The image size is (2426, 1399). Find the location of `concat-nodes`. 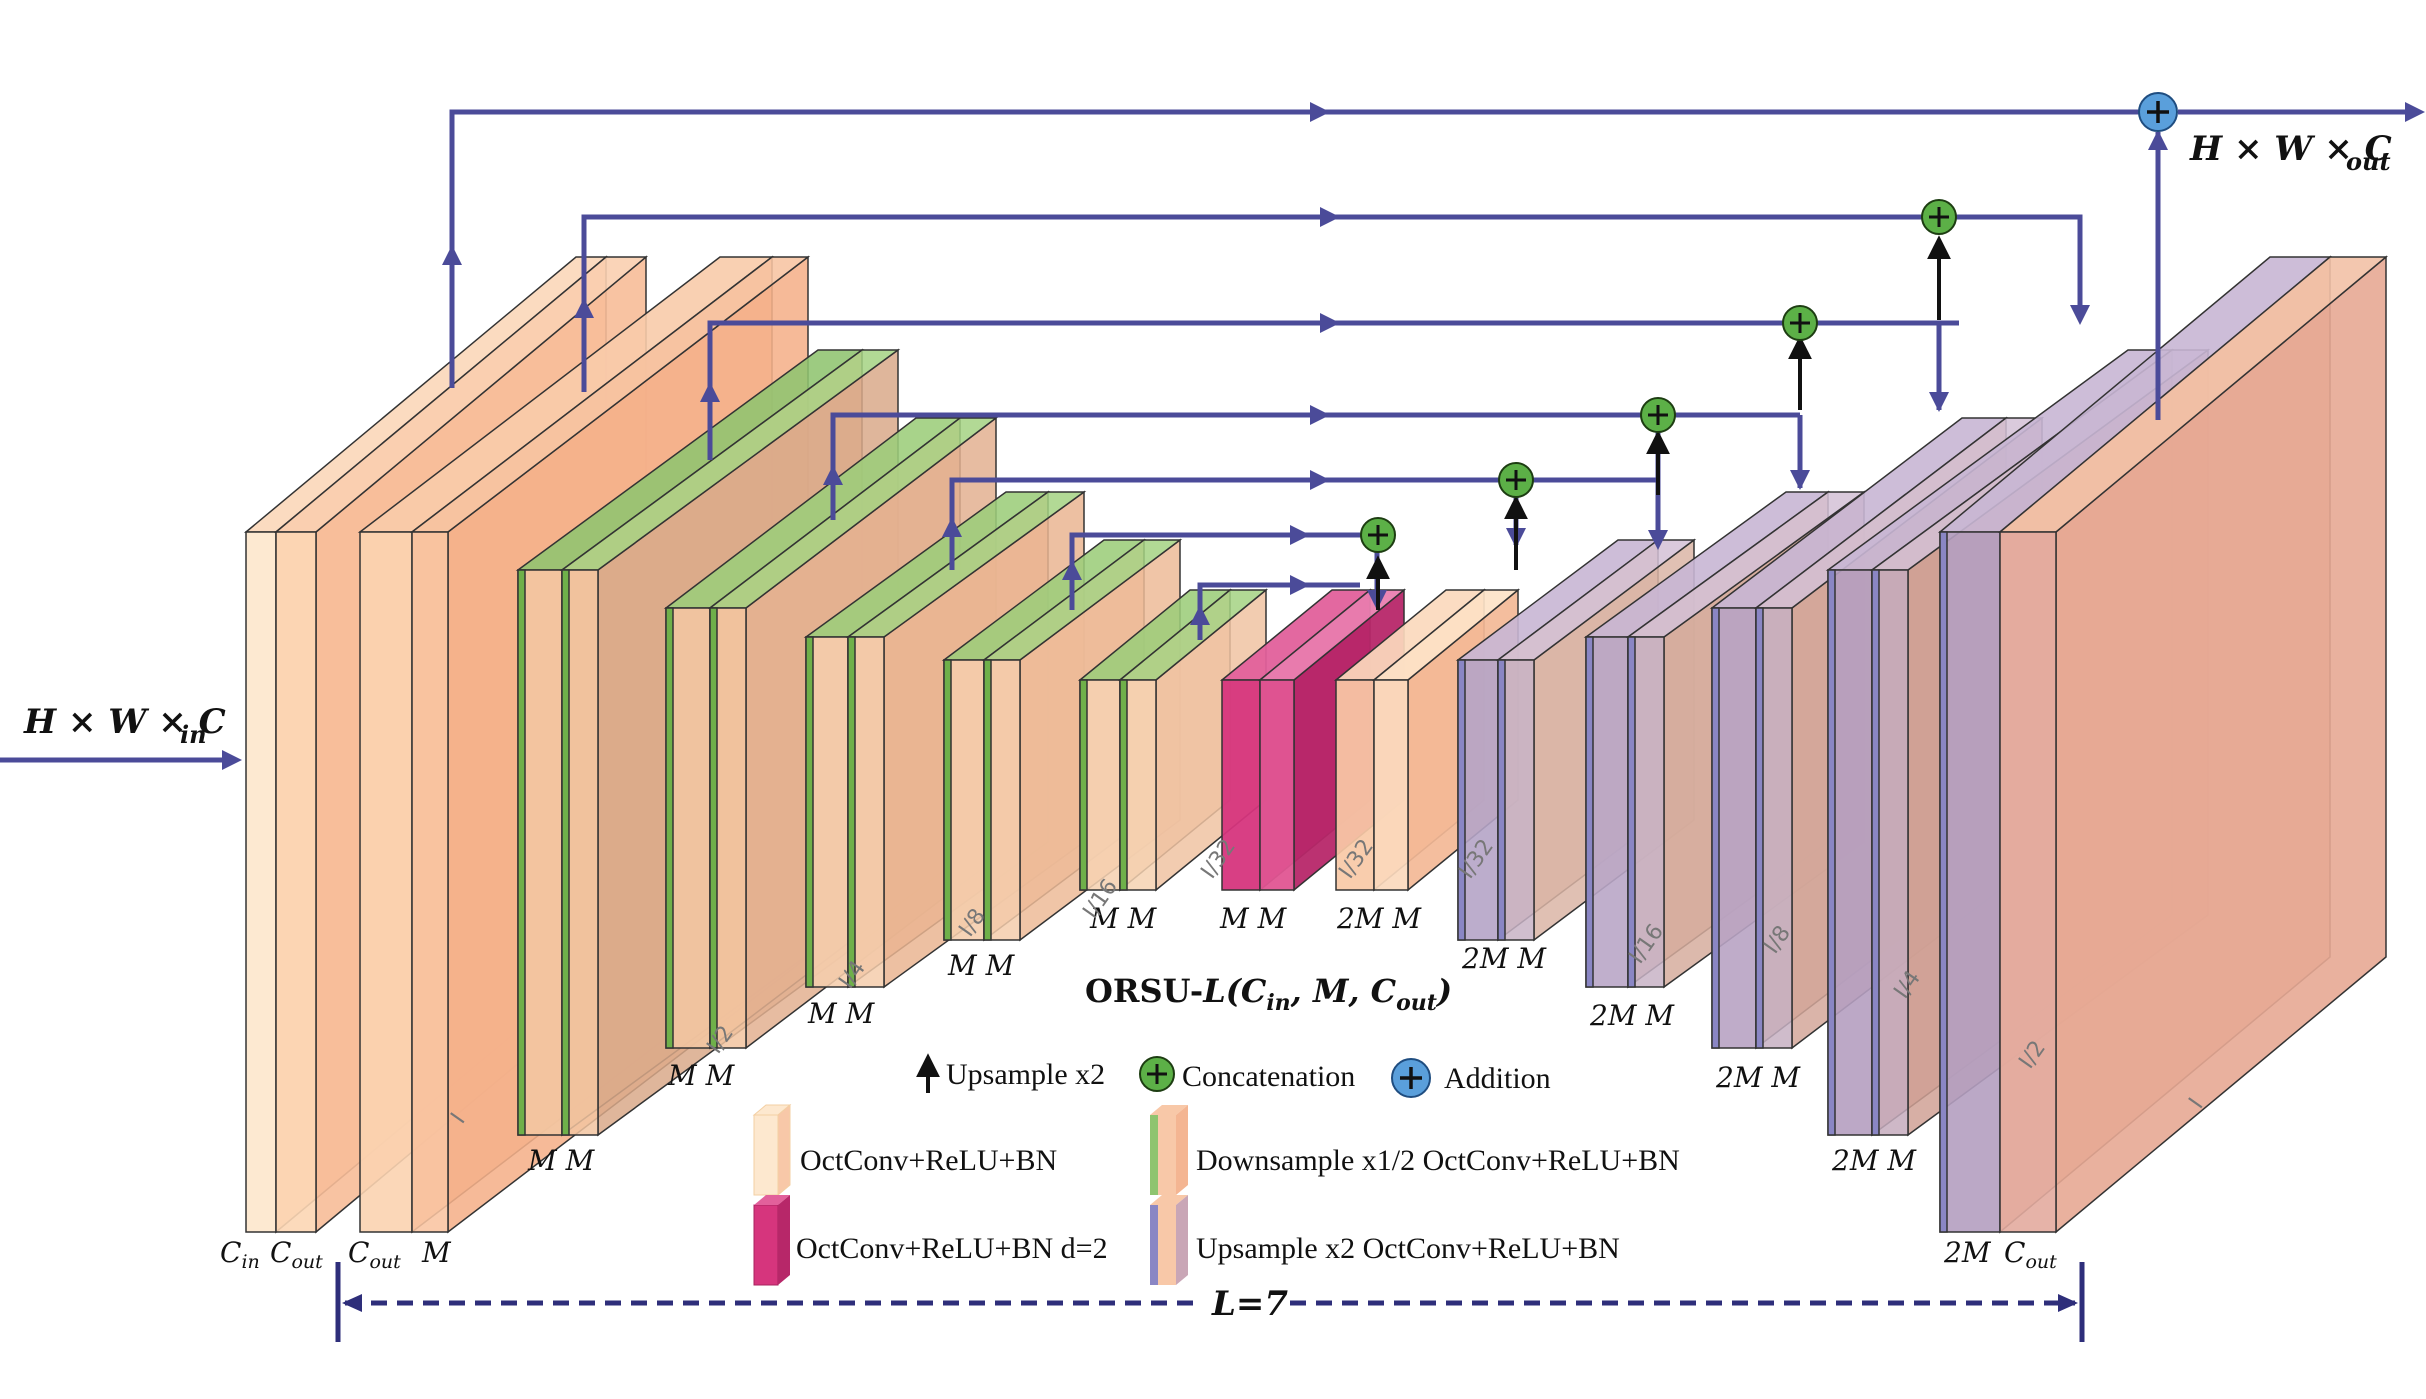

concat-nodes is located at coordinates (1769, 322).